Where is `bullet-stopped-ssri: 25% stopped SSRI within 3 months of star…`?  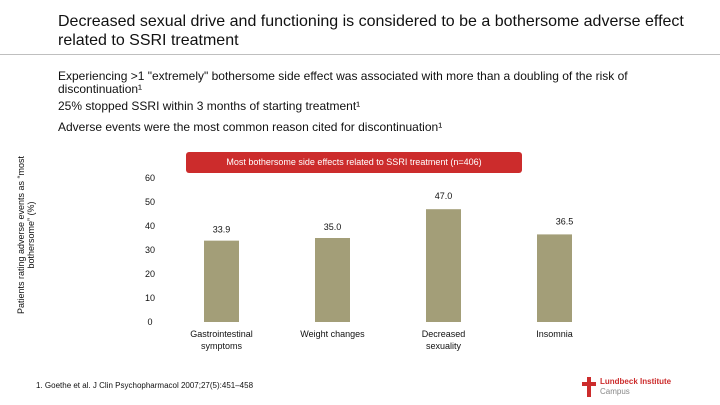
bullet-stopped-ssri: 25% stopped SSRI within 3 months of star… is located at coordinates (209, 106).